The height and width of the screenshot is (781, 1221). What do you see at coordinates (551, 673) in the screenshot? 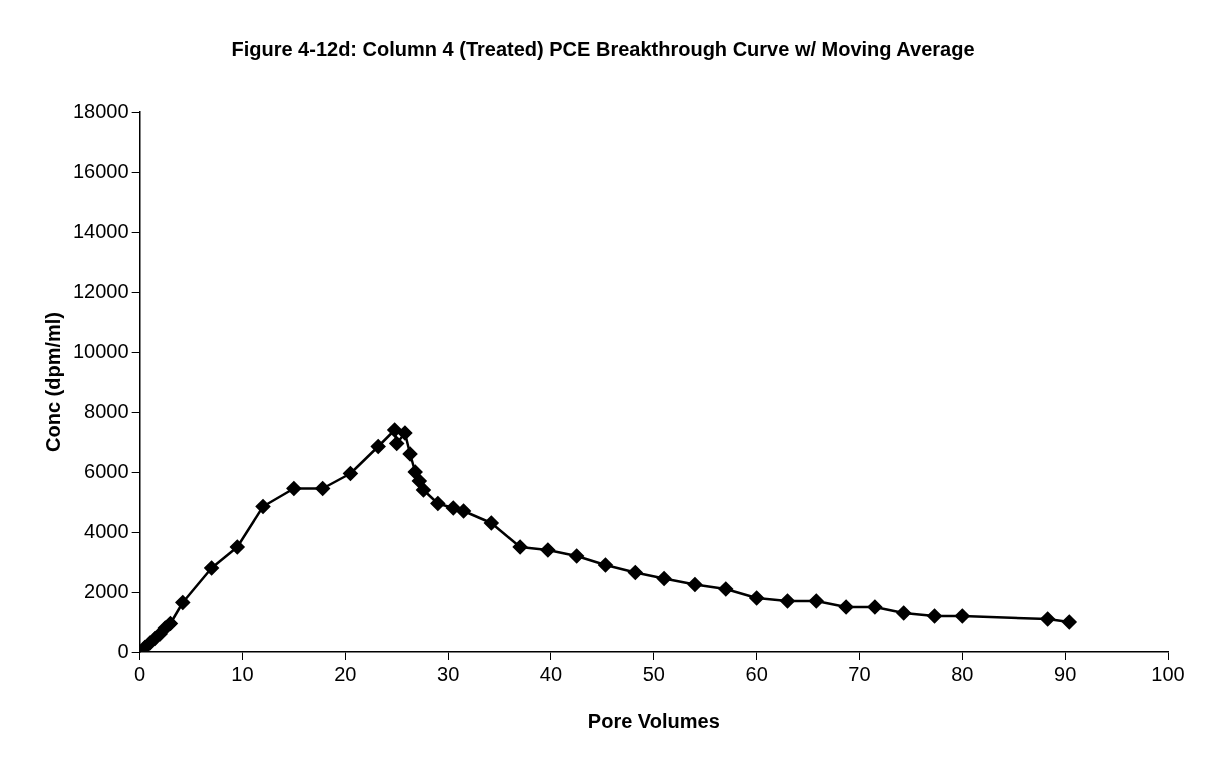
I see `x-tick-label: 40` at bounding box center [551, 673].